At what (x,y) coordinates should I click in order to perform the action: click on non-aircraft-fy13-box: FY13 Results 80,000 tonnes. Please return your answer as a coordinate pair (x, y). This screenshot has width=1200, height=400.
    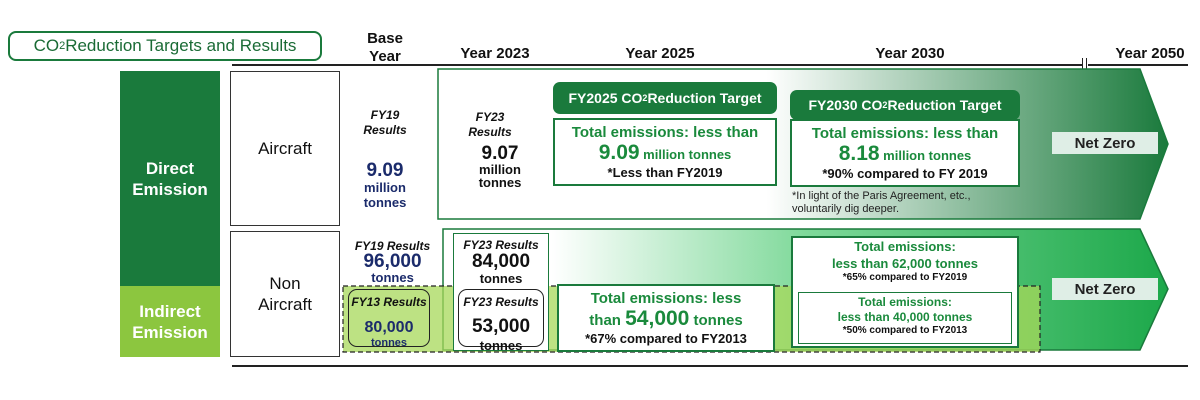
    Looking at the image, I should click on (389, 319).